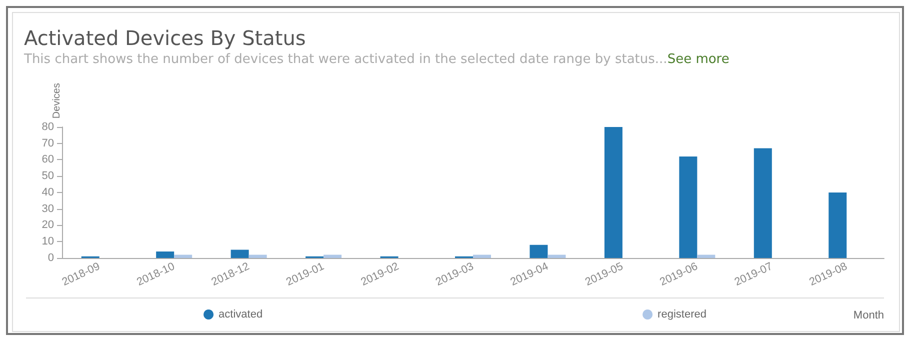 The width and height of the screenshot is (912, 343). What do you see at coordinates (48, 160) in the screenshot?
I see `y-tick-label: 60` at bounding box center [48, 160].